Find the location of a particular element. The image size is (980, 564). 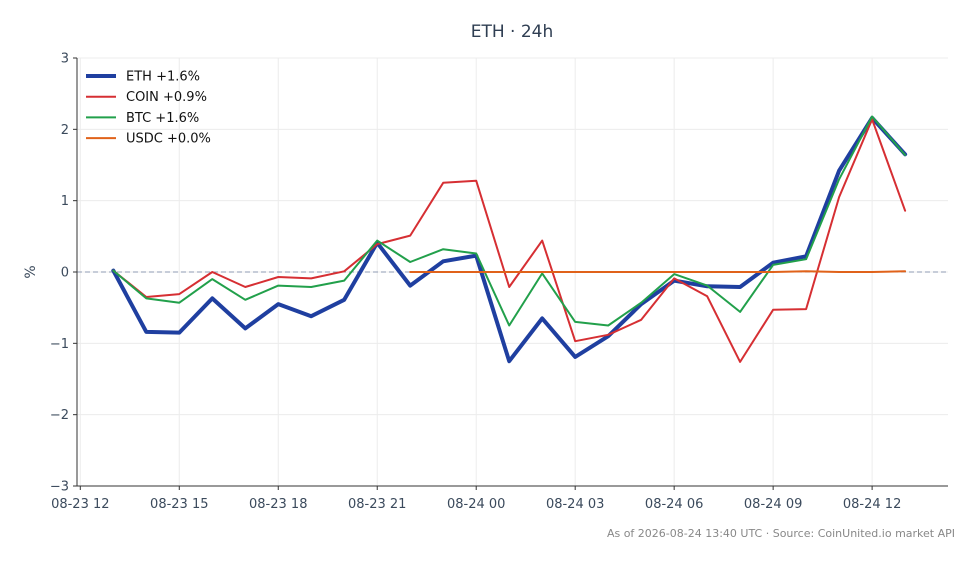

legend: ETH +1.6% COIN +0.9% BTC +1.6% USDC +0.0% is located at coordinates (148, 108).